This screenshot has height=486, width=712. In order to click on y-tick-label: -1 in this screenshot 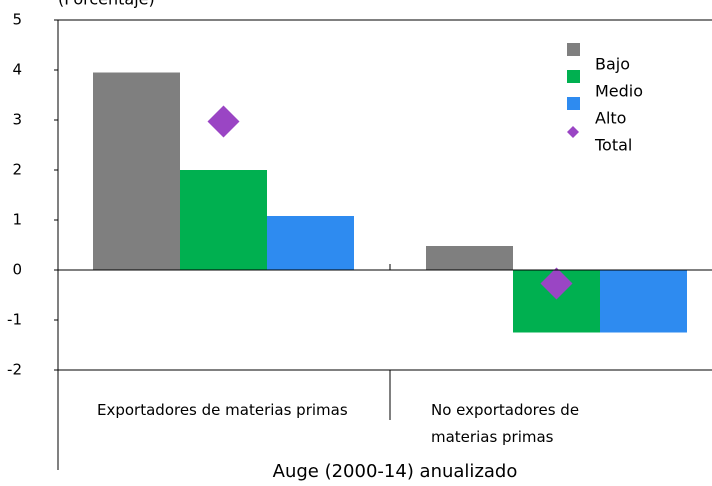, I will do `click(14, 320)`.